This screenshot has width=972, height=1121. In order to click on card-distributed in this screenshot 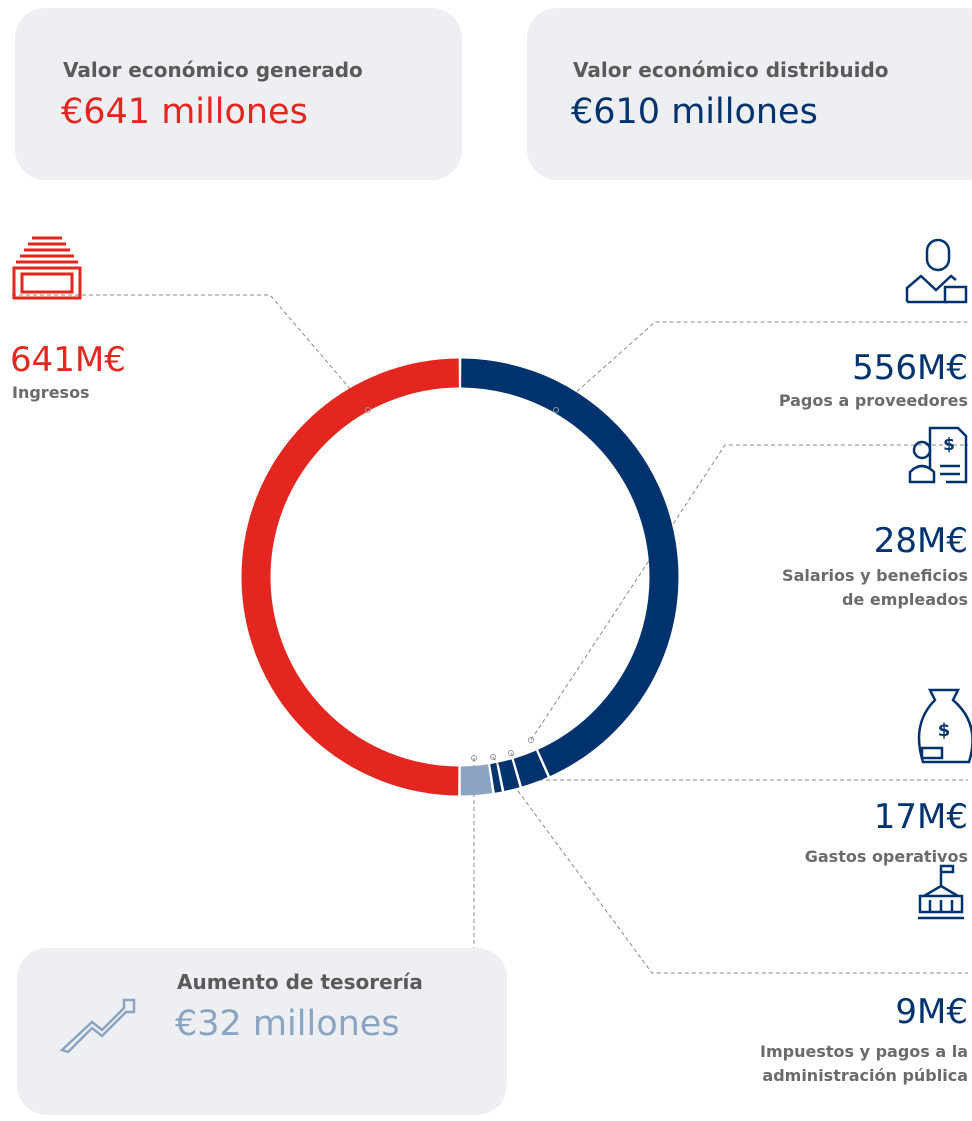, I will do `click(749, 94)`.